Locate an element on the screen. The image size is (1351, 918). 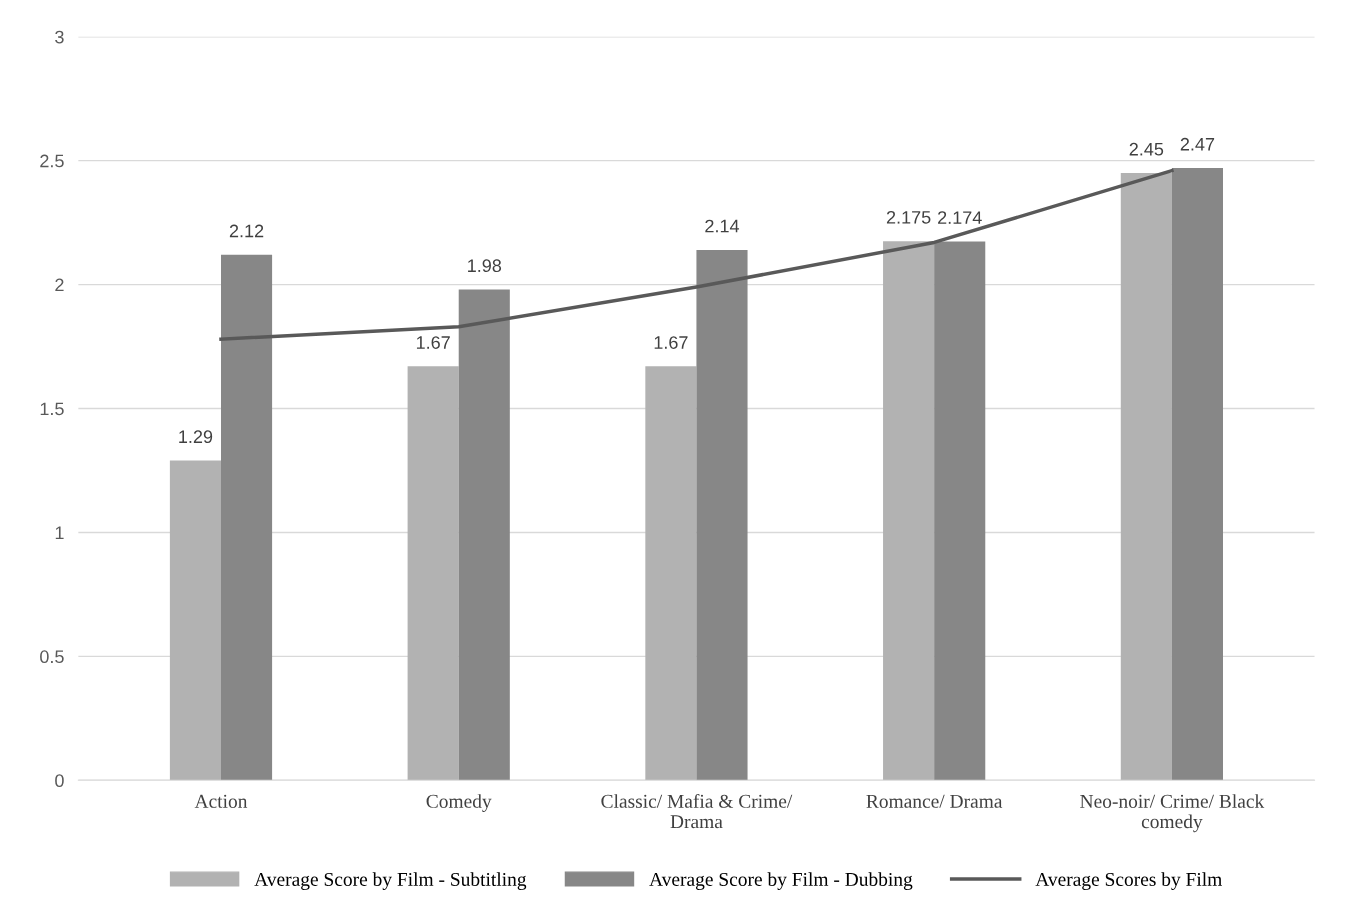
y-tick-label: 1 is located at coordinates (59, 532).